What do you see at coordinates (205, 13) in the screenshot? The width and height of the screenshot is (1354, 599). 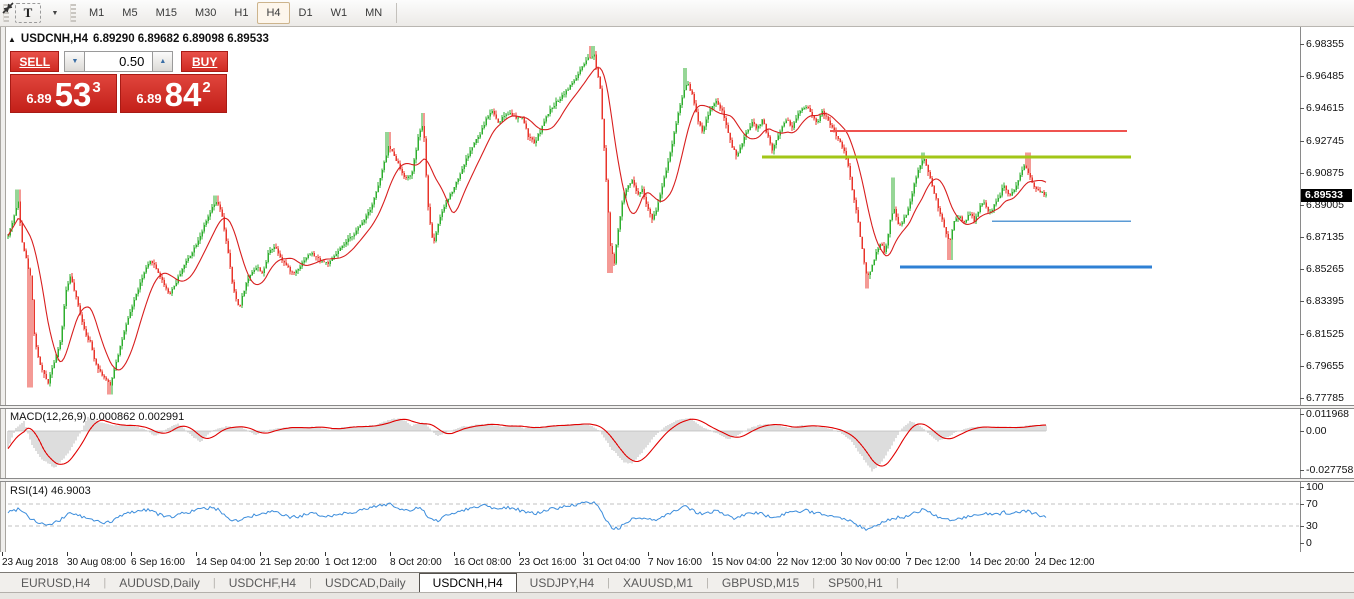 I see `timeframe-button-m30: M30` at bounding box center [205, 13].